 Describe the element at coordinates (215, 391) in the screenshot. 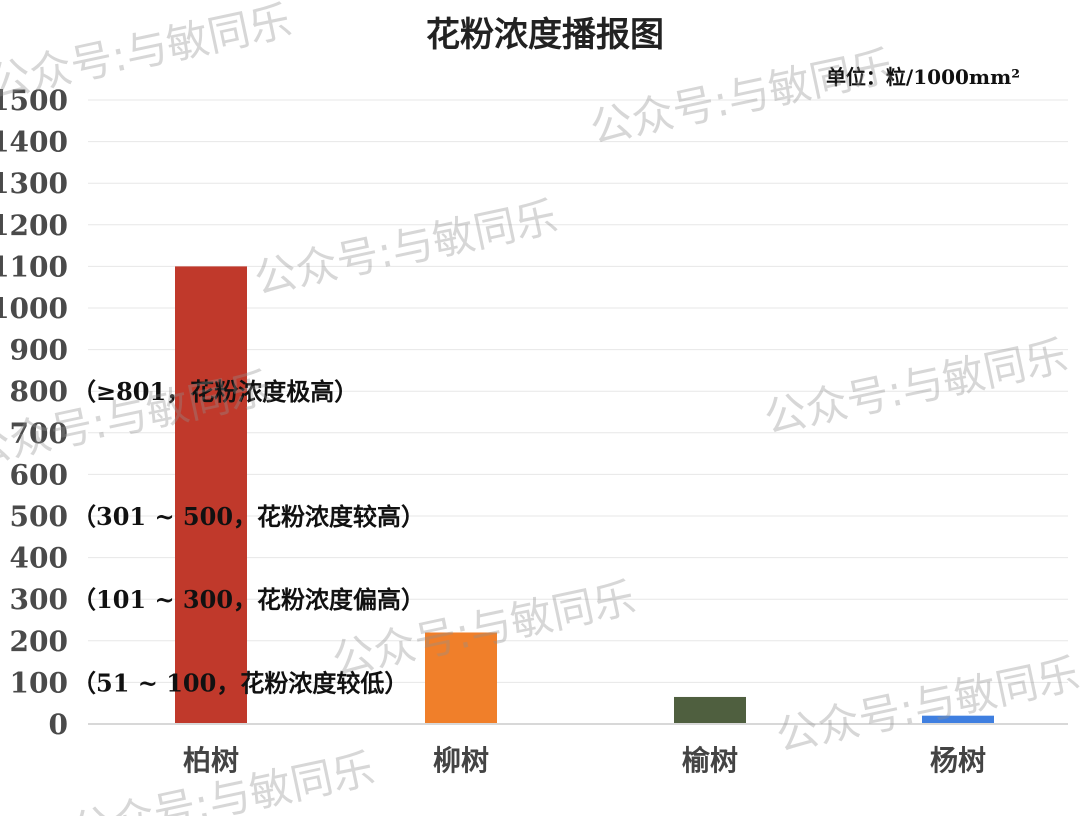

I see `annotation-800: （≥801，花粉浓度极高）` at that location.